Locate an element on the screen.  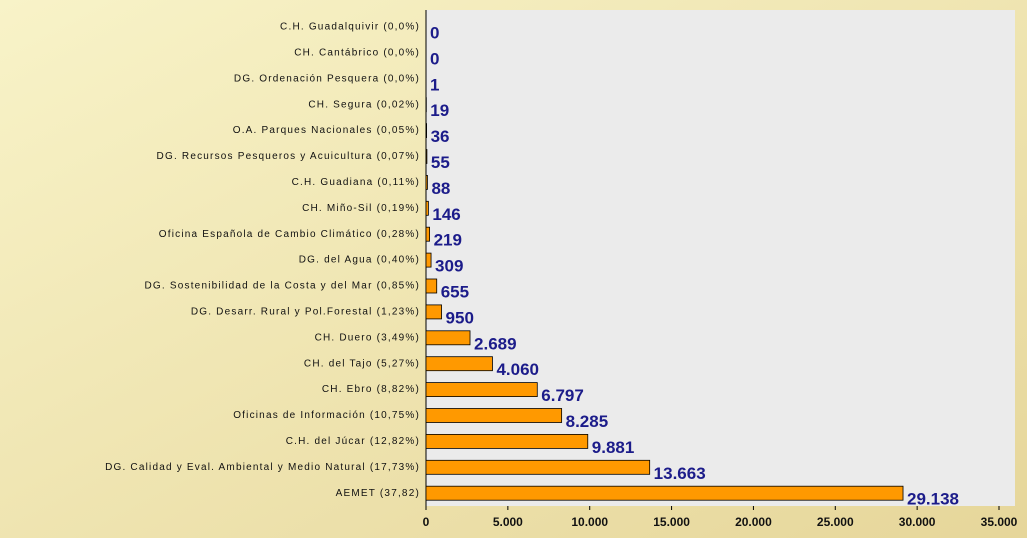
x-tick-label: 20.000 is located at coordinates (753, 522).